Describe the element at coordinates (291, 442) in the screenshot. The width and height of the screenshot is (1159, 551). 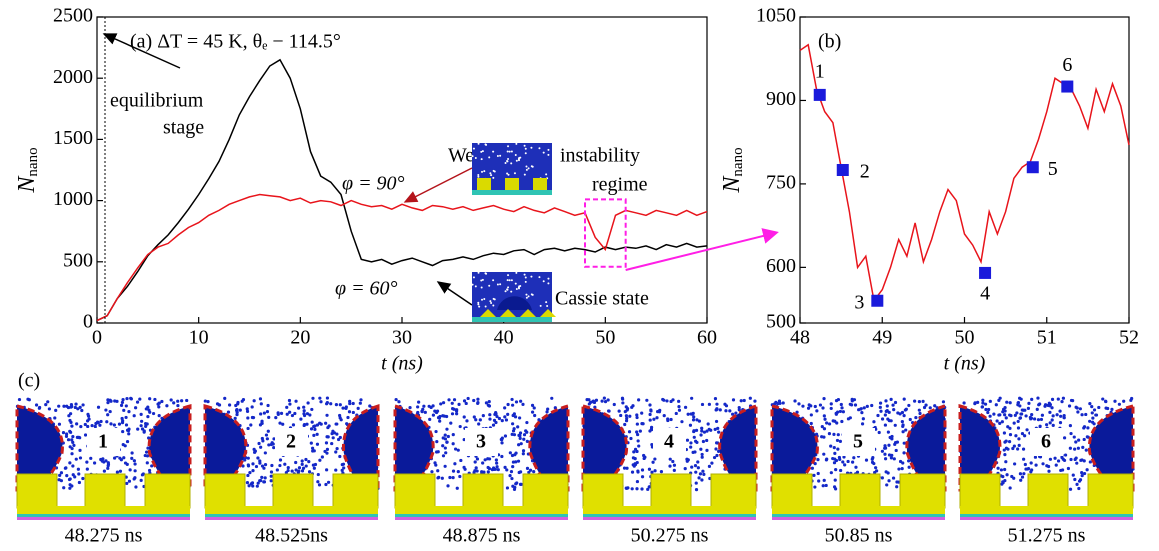
I see `label-box` at that location.